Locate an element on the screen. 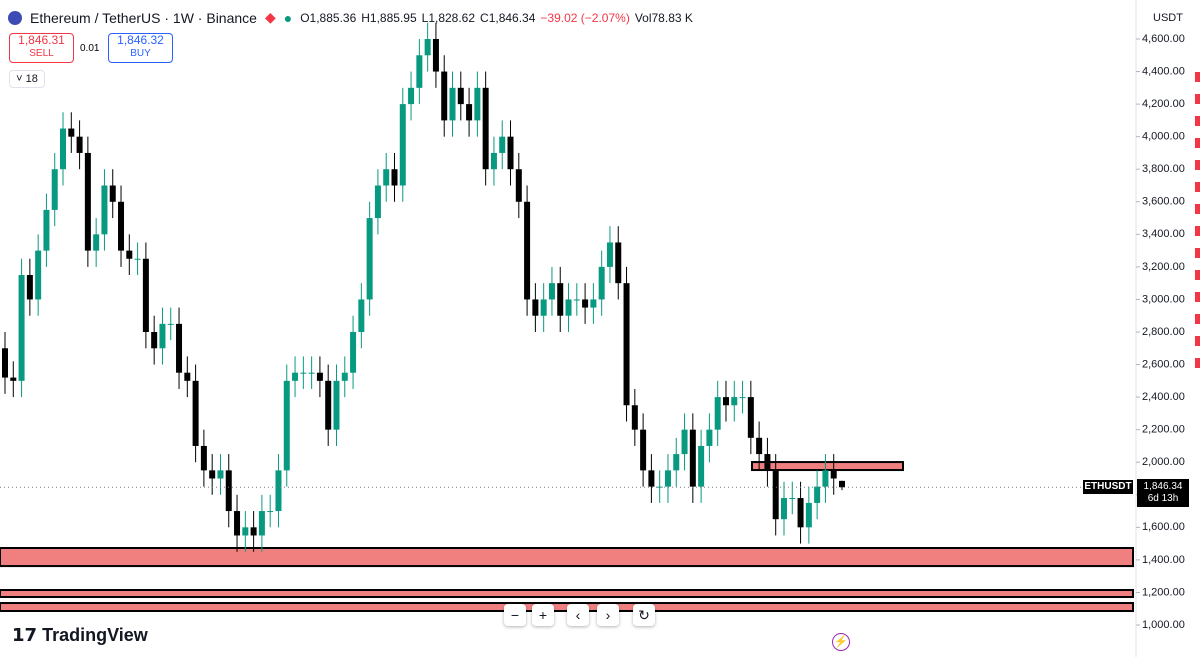 This screenshot has height=657, width=1200. y-tick-label: 3,800.00 is located at coordinates (1163, 169).